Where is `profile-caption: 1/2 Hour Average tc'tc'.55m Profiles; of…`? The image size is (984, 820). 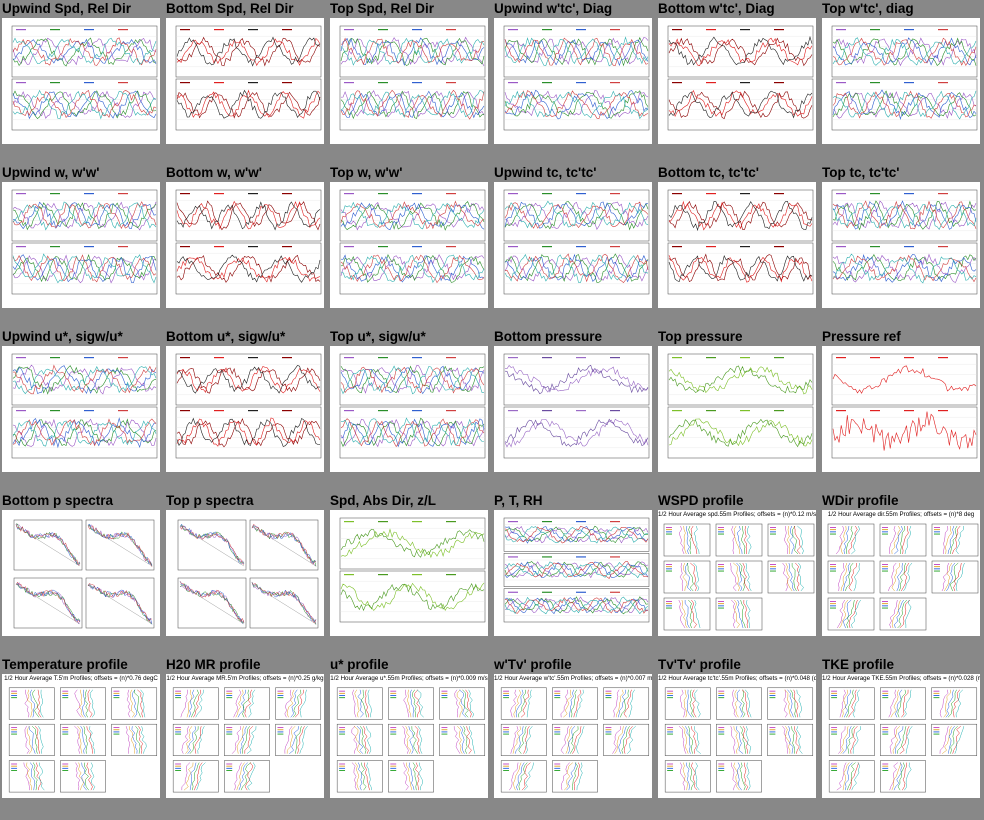
profile-caption: 1/2 Hour Average tc'tc'.55m Profiles; of… is located at coordinates (737, 678).